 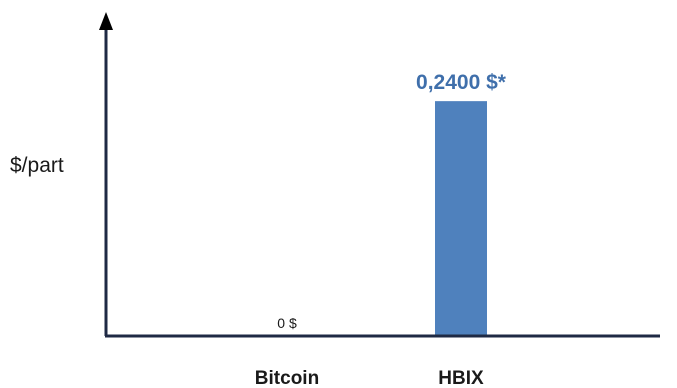 I want to click on category-label-hbix: HBIX, so click(x=461, y=378).